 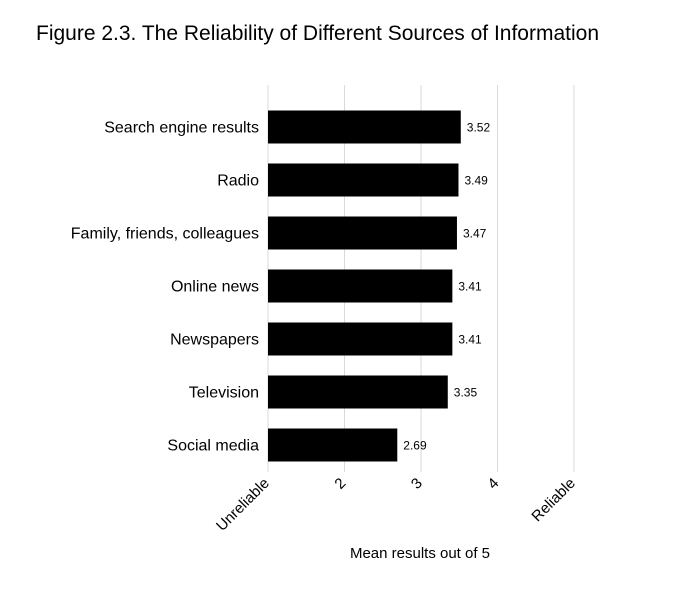 What do you see at coordinates (415, 446) in the screenshot?
I see `value-label: 2.69` at bounding box center [415, 446].